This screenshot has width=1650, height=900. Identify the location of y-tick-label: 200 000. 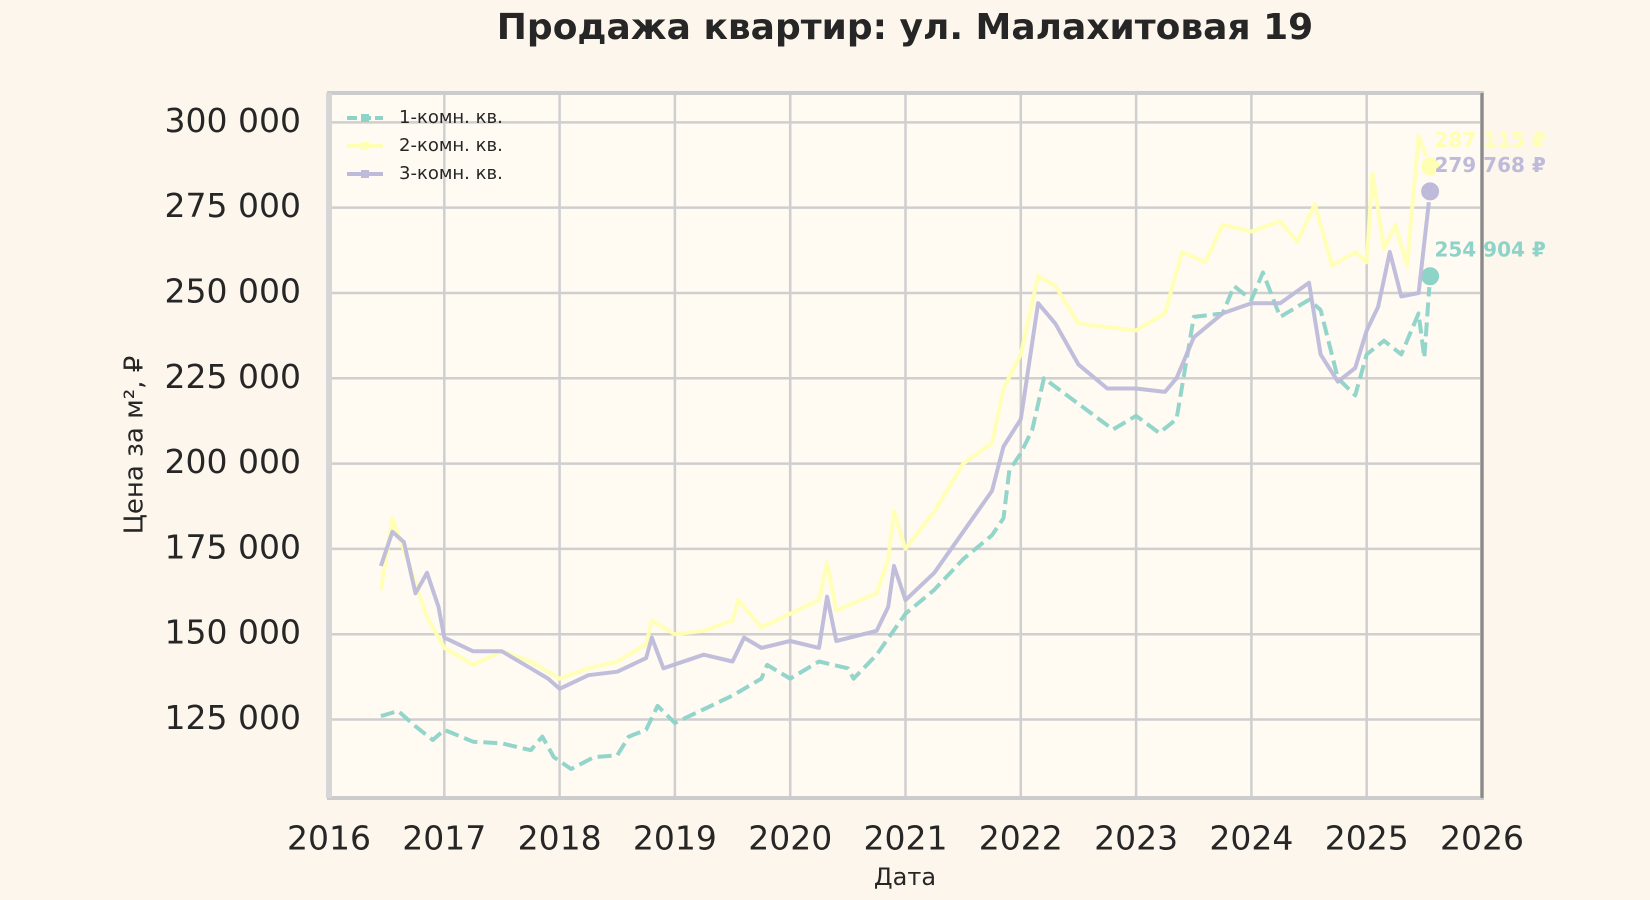
(233, 461).